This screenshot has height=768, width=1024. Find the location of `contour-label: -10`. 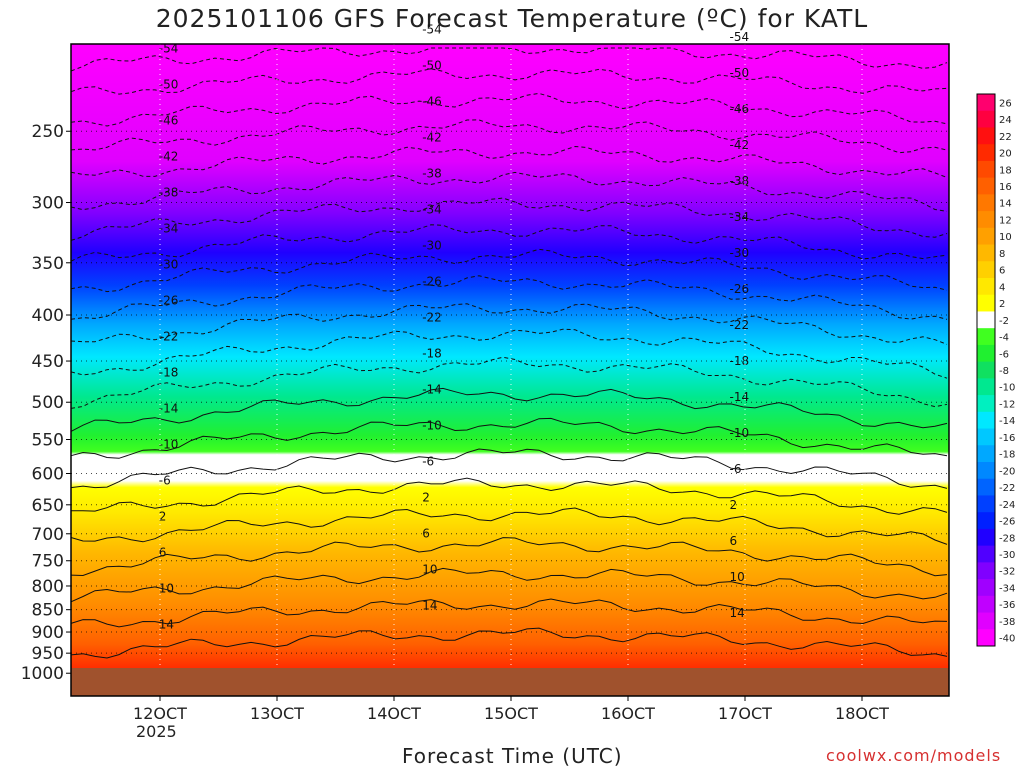

contour-label: -10 is located at coordinates (432, 425).